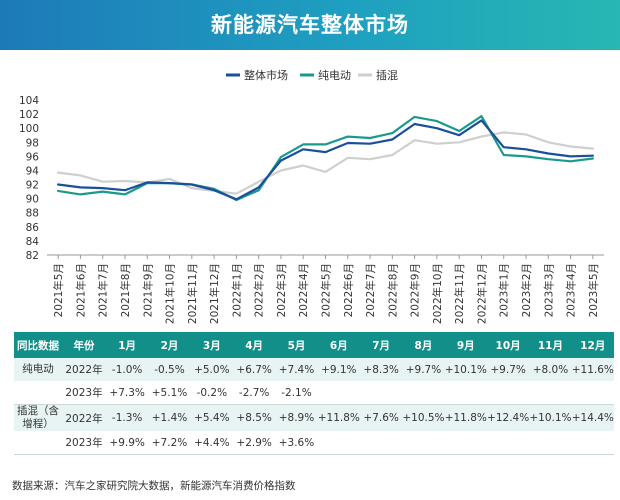  Describe the element at coordinates (29, 115) in the screenshot. I see `y-tick-label: 102` at that location.